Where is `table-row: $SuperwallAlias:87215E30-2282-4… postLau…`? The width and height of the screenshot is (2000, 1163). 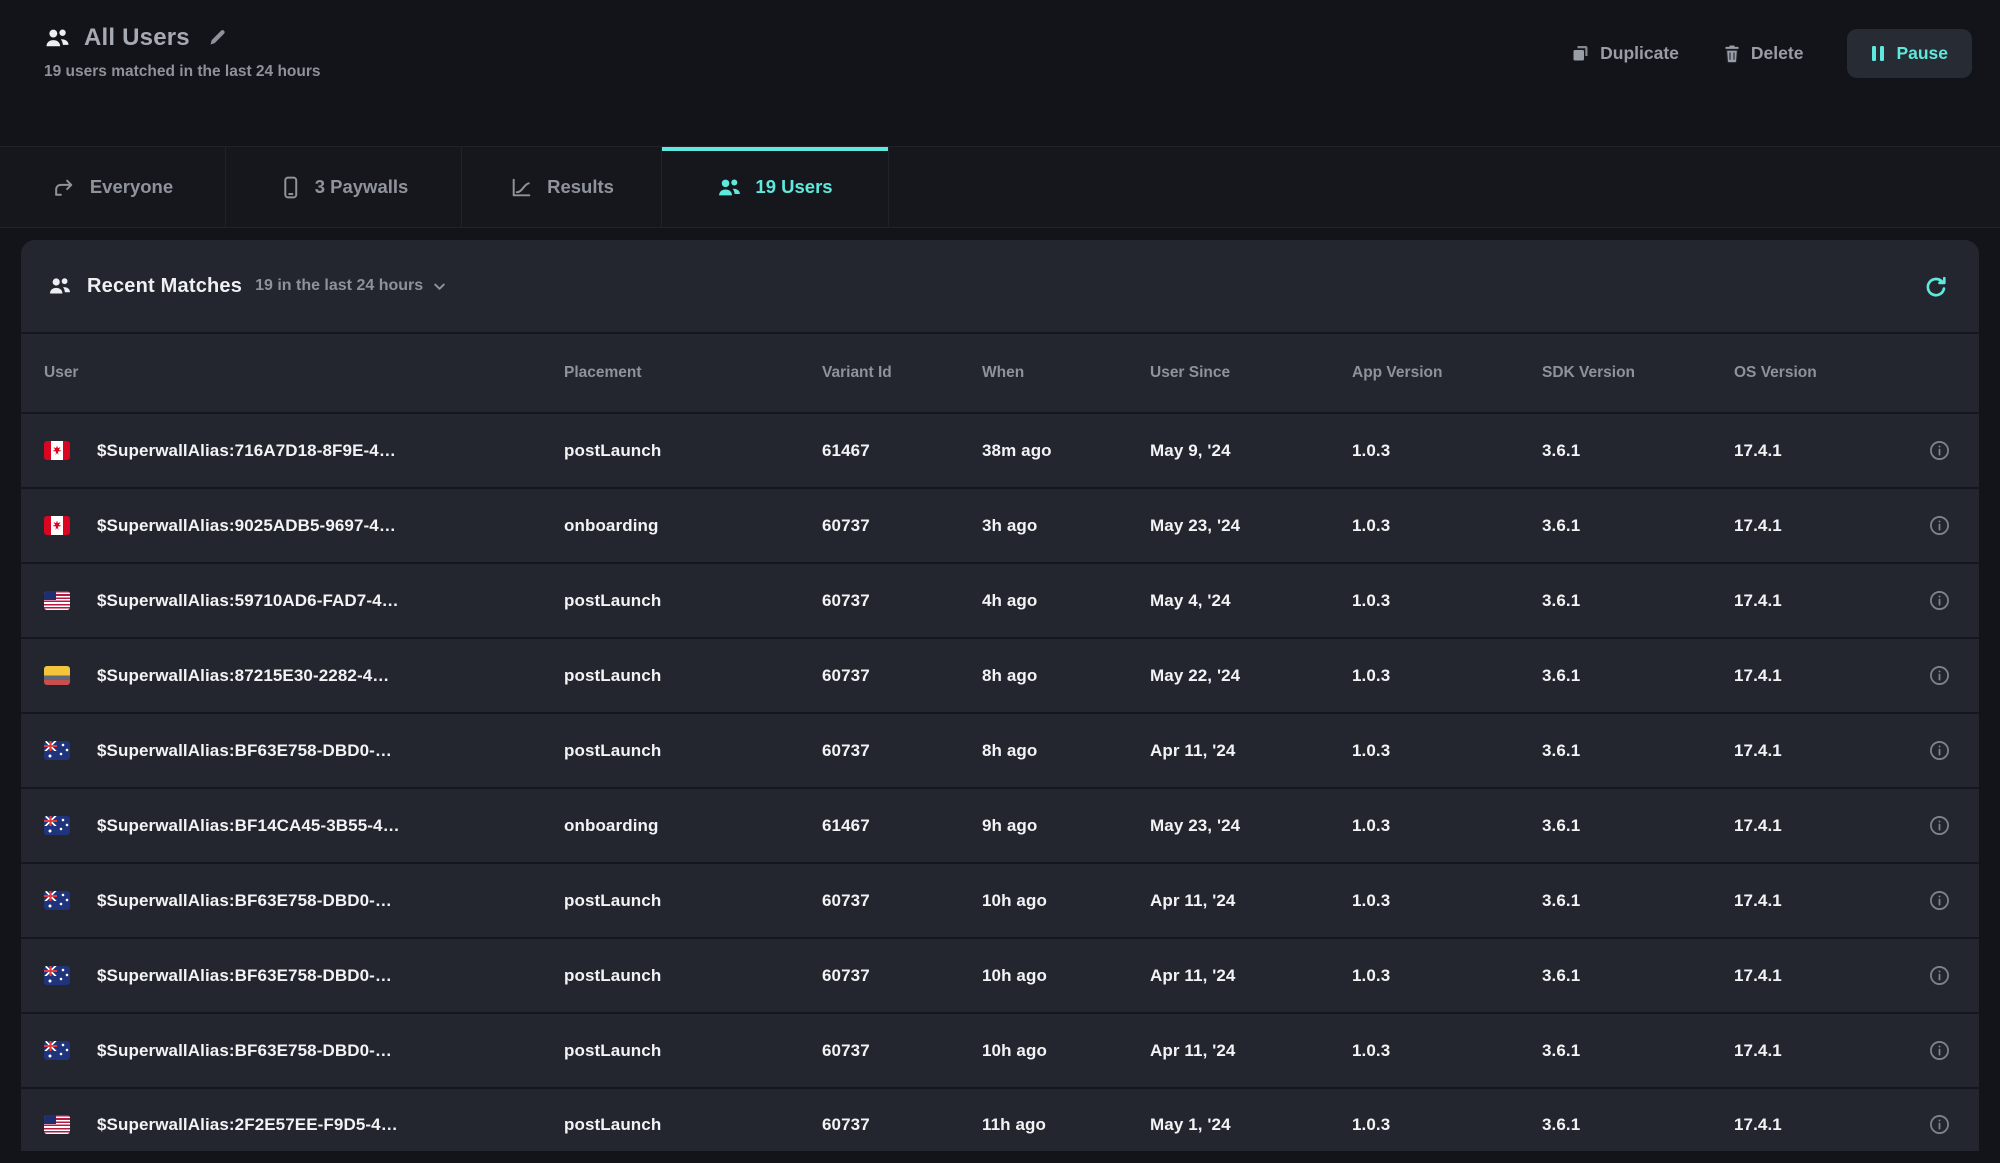
table-row: $SuperwallAlias:87215E30-2282-4… postLau… is located at coordinates (1000, 674).